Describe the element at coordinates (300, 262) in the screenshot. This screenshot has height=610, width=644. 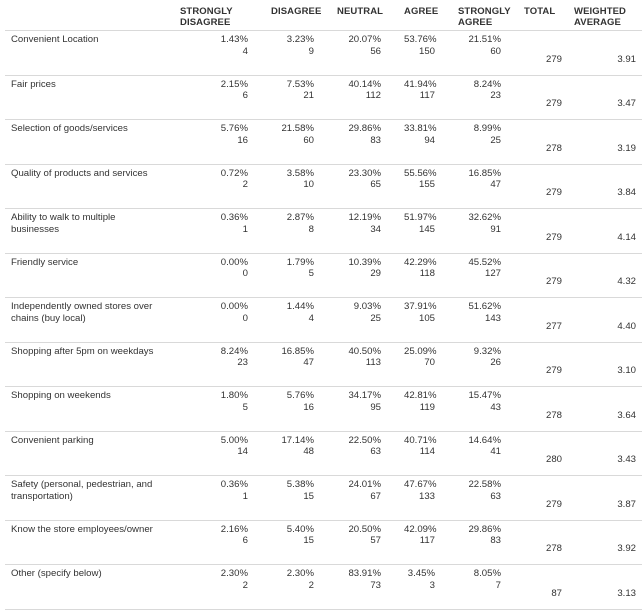
I see `response-percent: 1.79%` at that location.